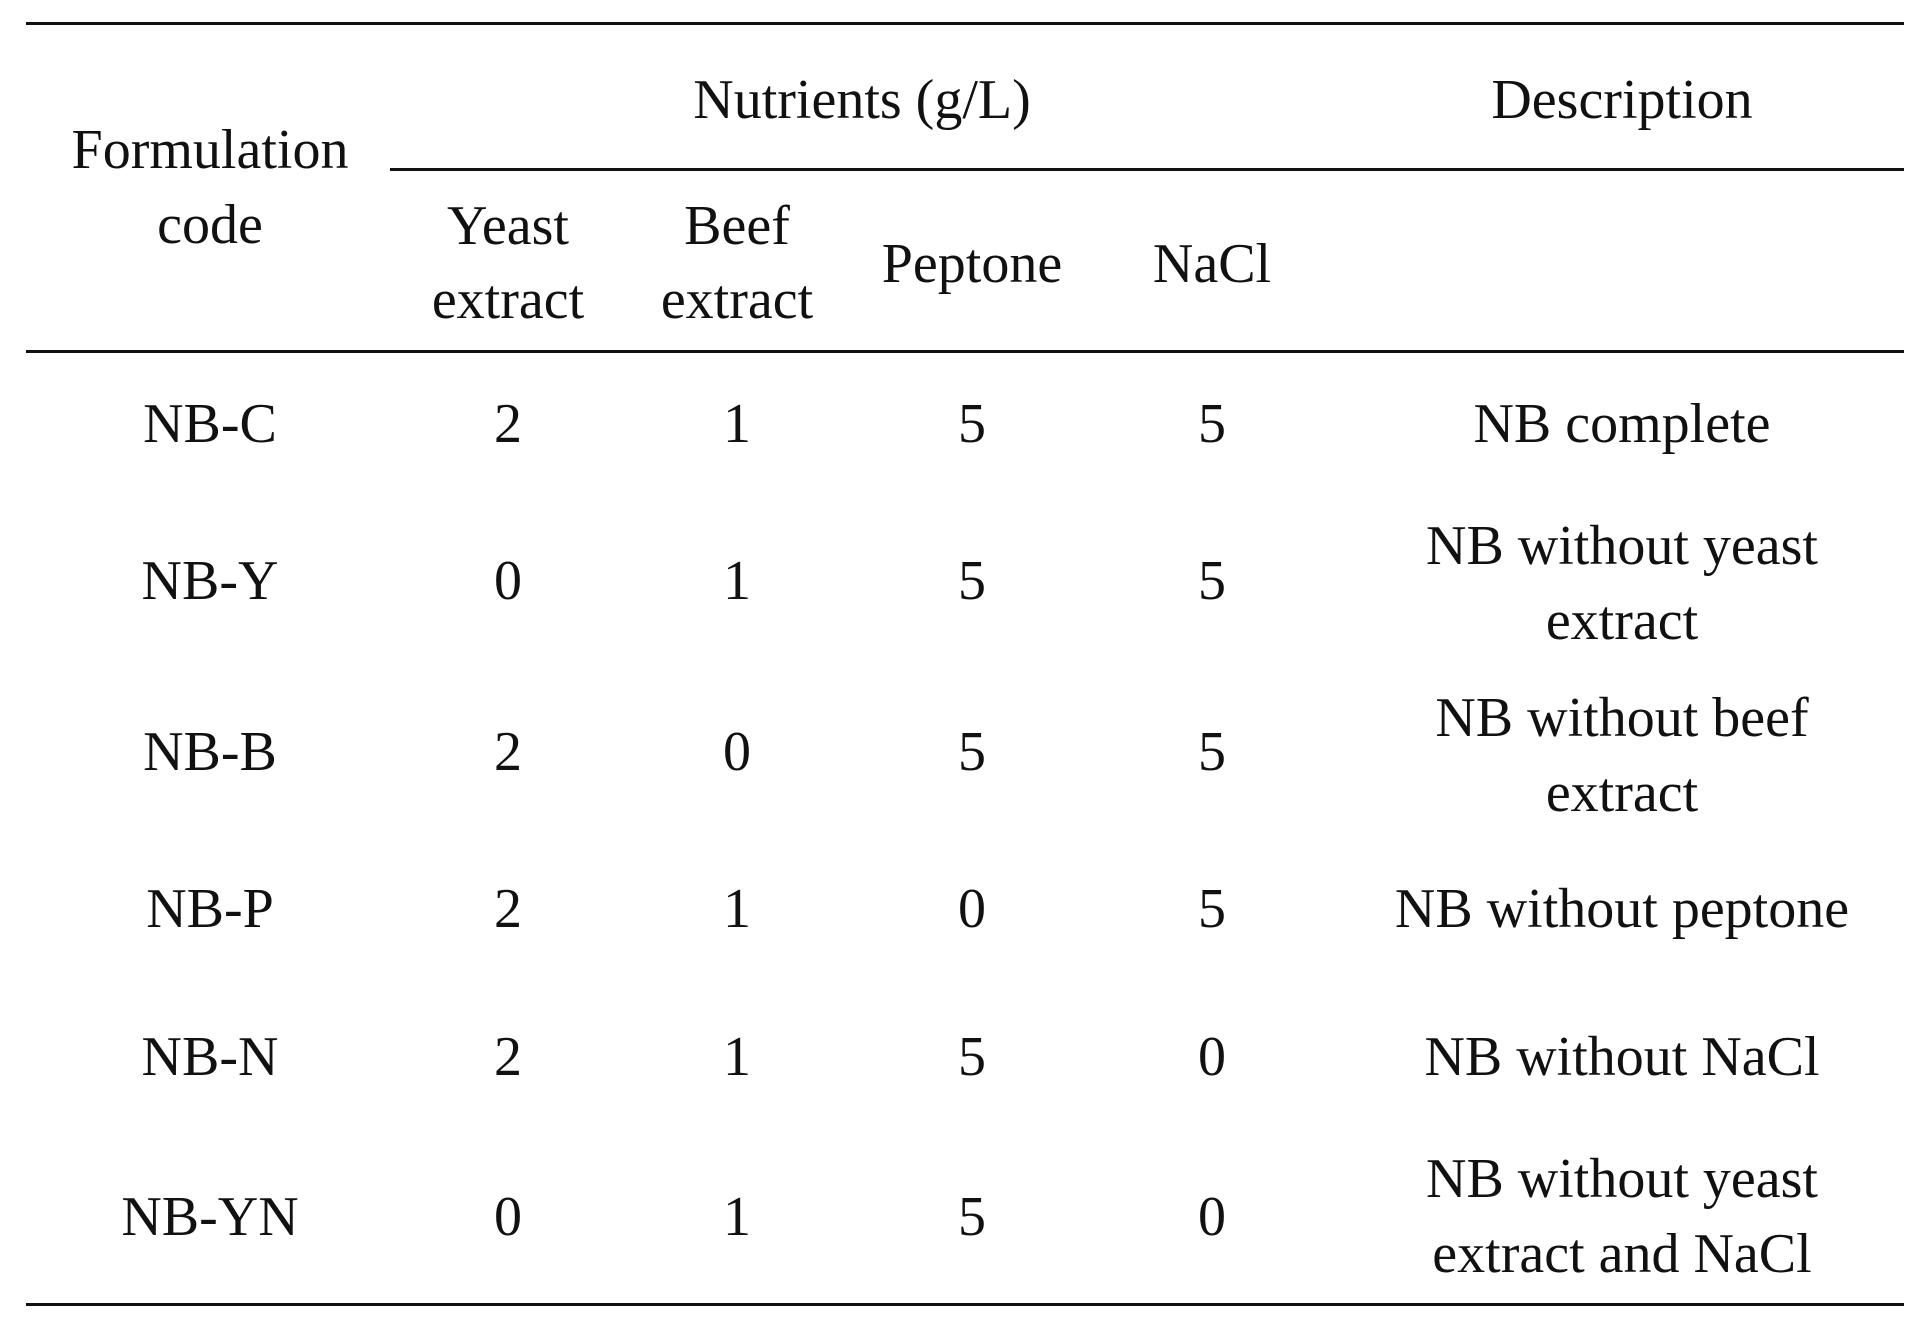 The image size is (1912, 1324). What do you see at coordinates (965, 23) in the screenshot?
I see `table-top-rule` at bounding box center [965, 23].